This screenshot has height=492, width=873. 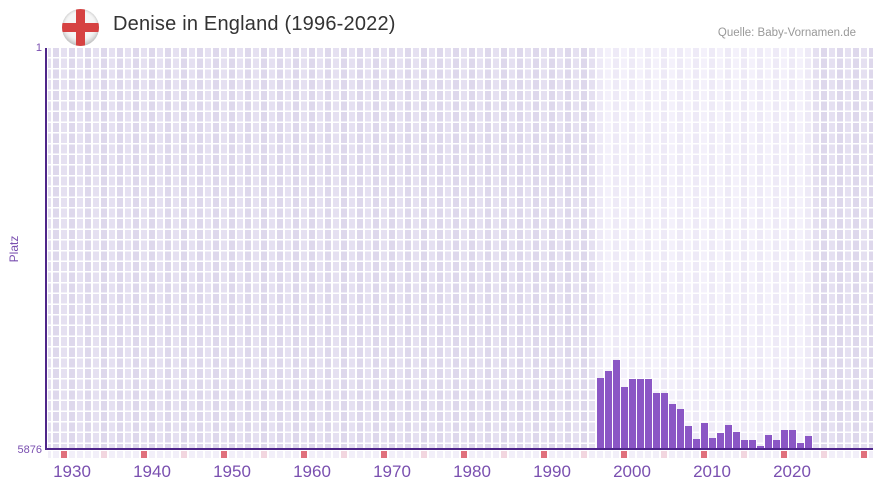 What do you see at coordinates (46, 248) in the screenshot?
I see `y-axis-line` at bounding box center [46, 248].